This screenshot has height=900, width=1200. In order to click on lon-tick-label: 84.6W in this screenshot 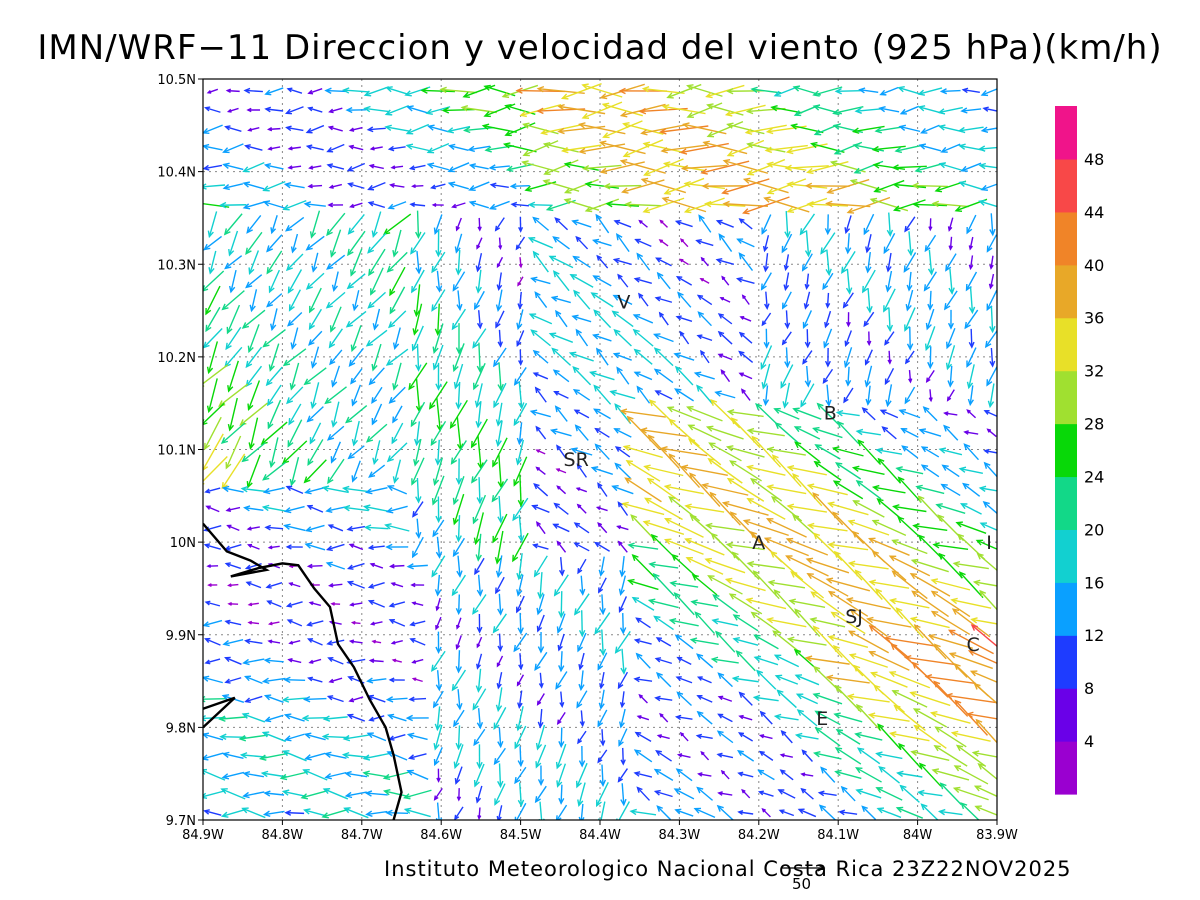, I will do `click(441, 835)`.